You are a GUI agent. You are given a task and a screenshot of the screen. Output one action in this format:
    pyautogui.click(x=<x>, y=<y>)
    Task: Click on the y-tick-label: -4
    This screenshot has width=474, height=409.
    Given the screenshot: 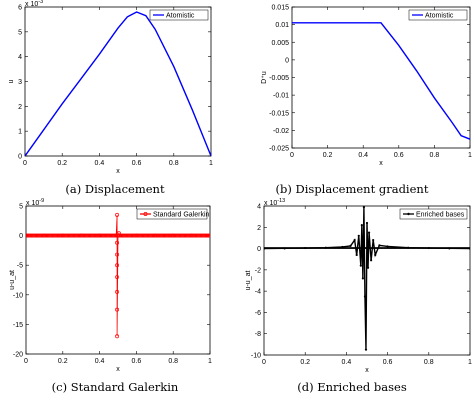 What is the action you would take?
    pyautogui.click(x=258, y=292)
    